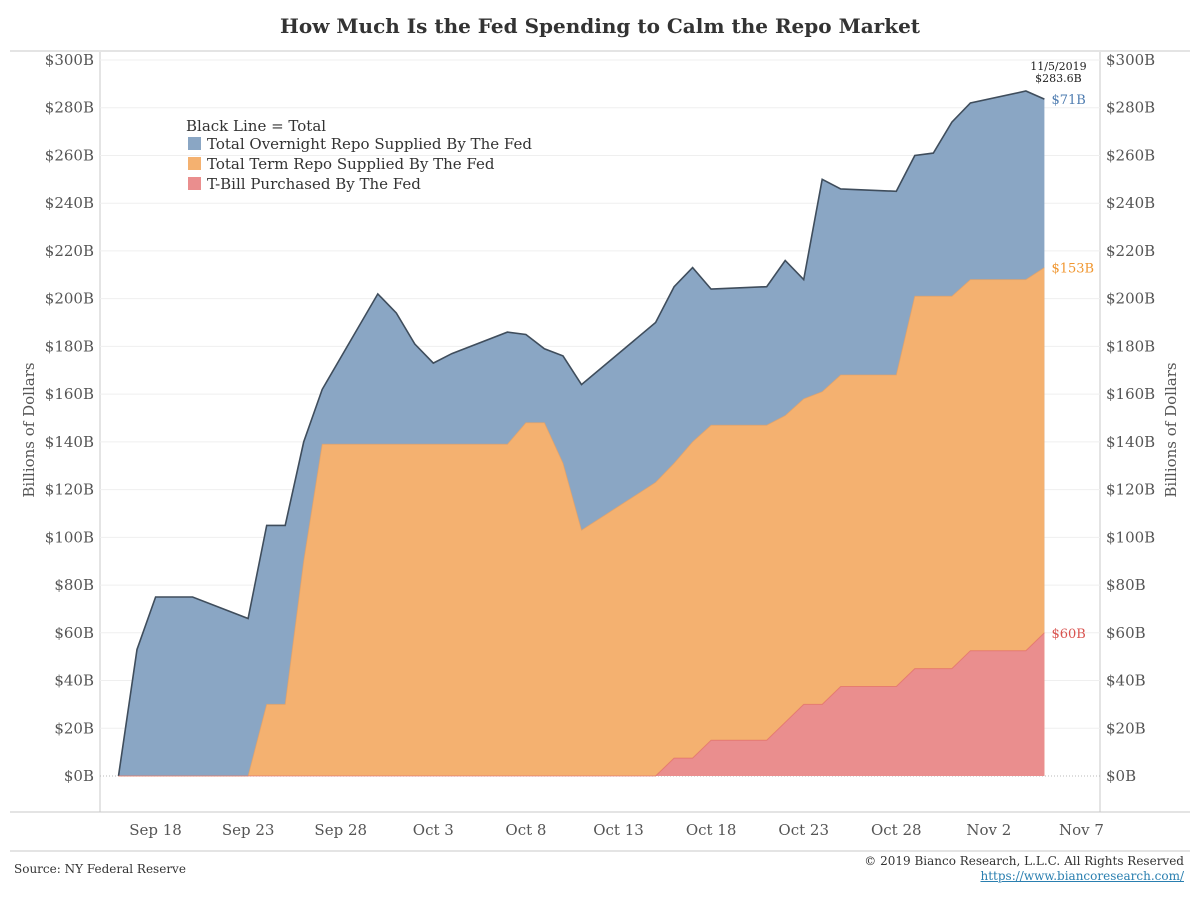 This screenshot has width=1200, height=900. What do you see at coordinates (69, 251) in the screenshot?
I see `y-tick-label-left: $220B` at bounding box center [69, 251].